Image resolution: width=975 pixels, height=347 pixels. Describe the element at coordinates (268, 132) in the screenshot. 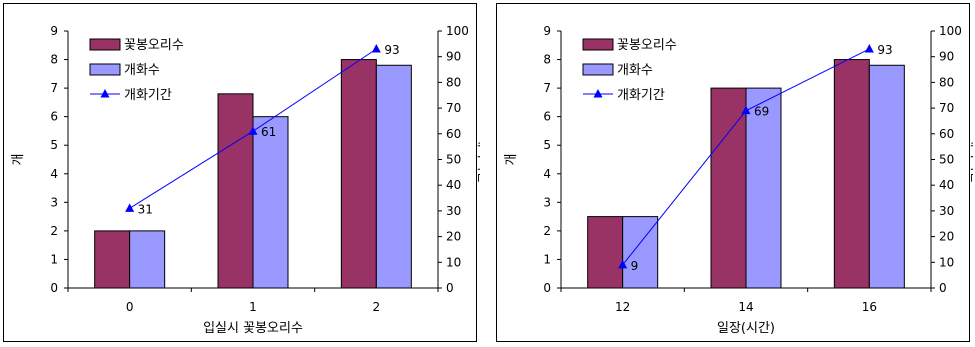

I see `data-label: 61` at that location.